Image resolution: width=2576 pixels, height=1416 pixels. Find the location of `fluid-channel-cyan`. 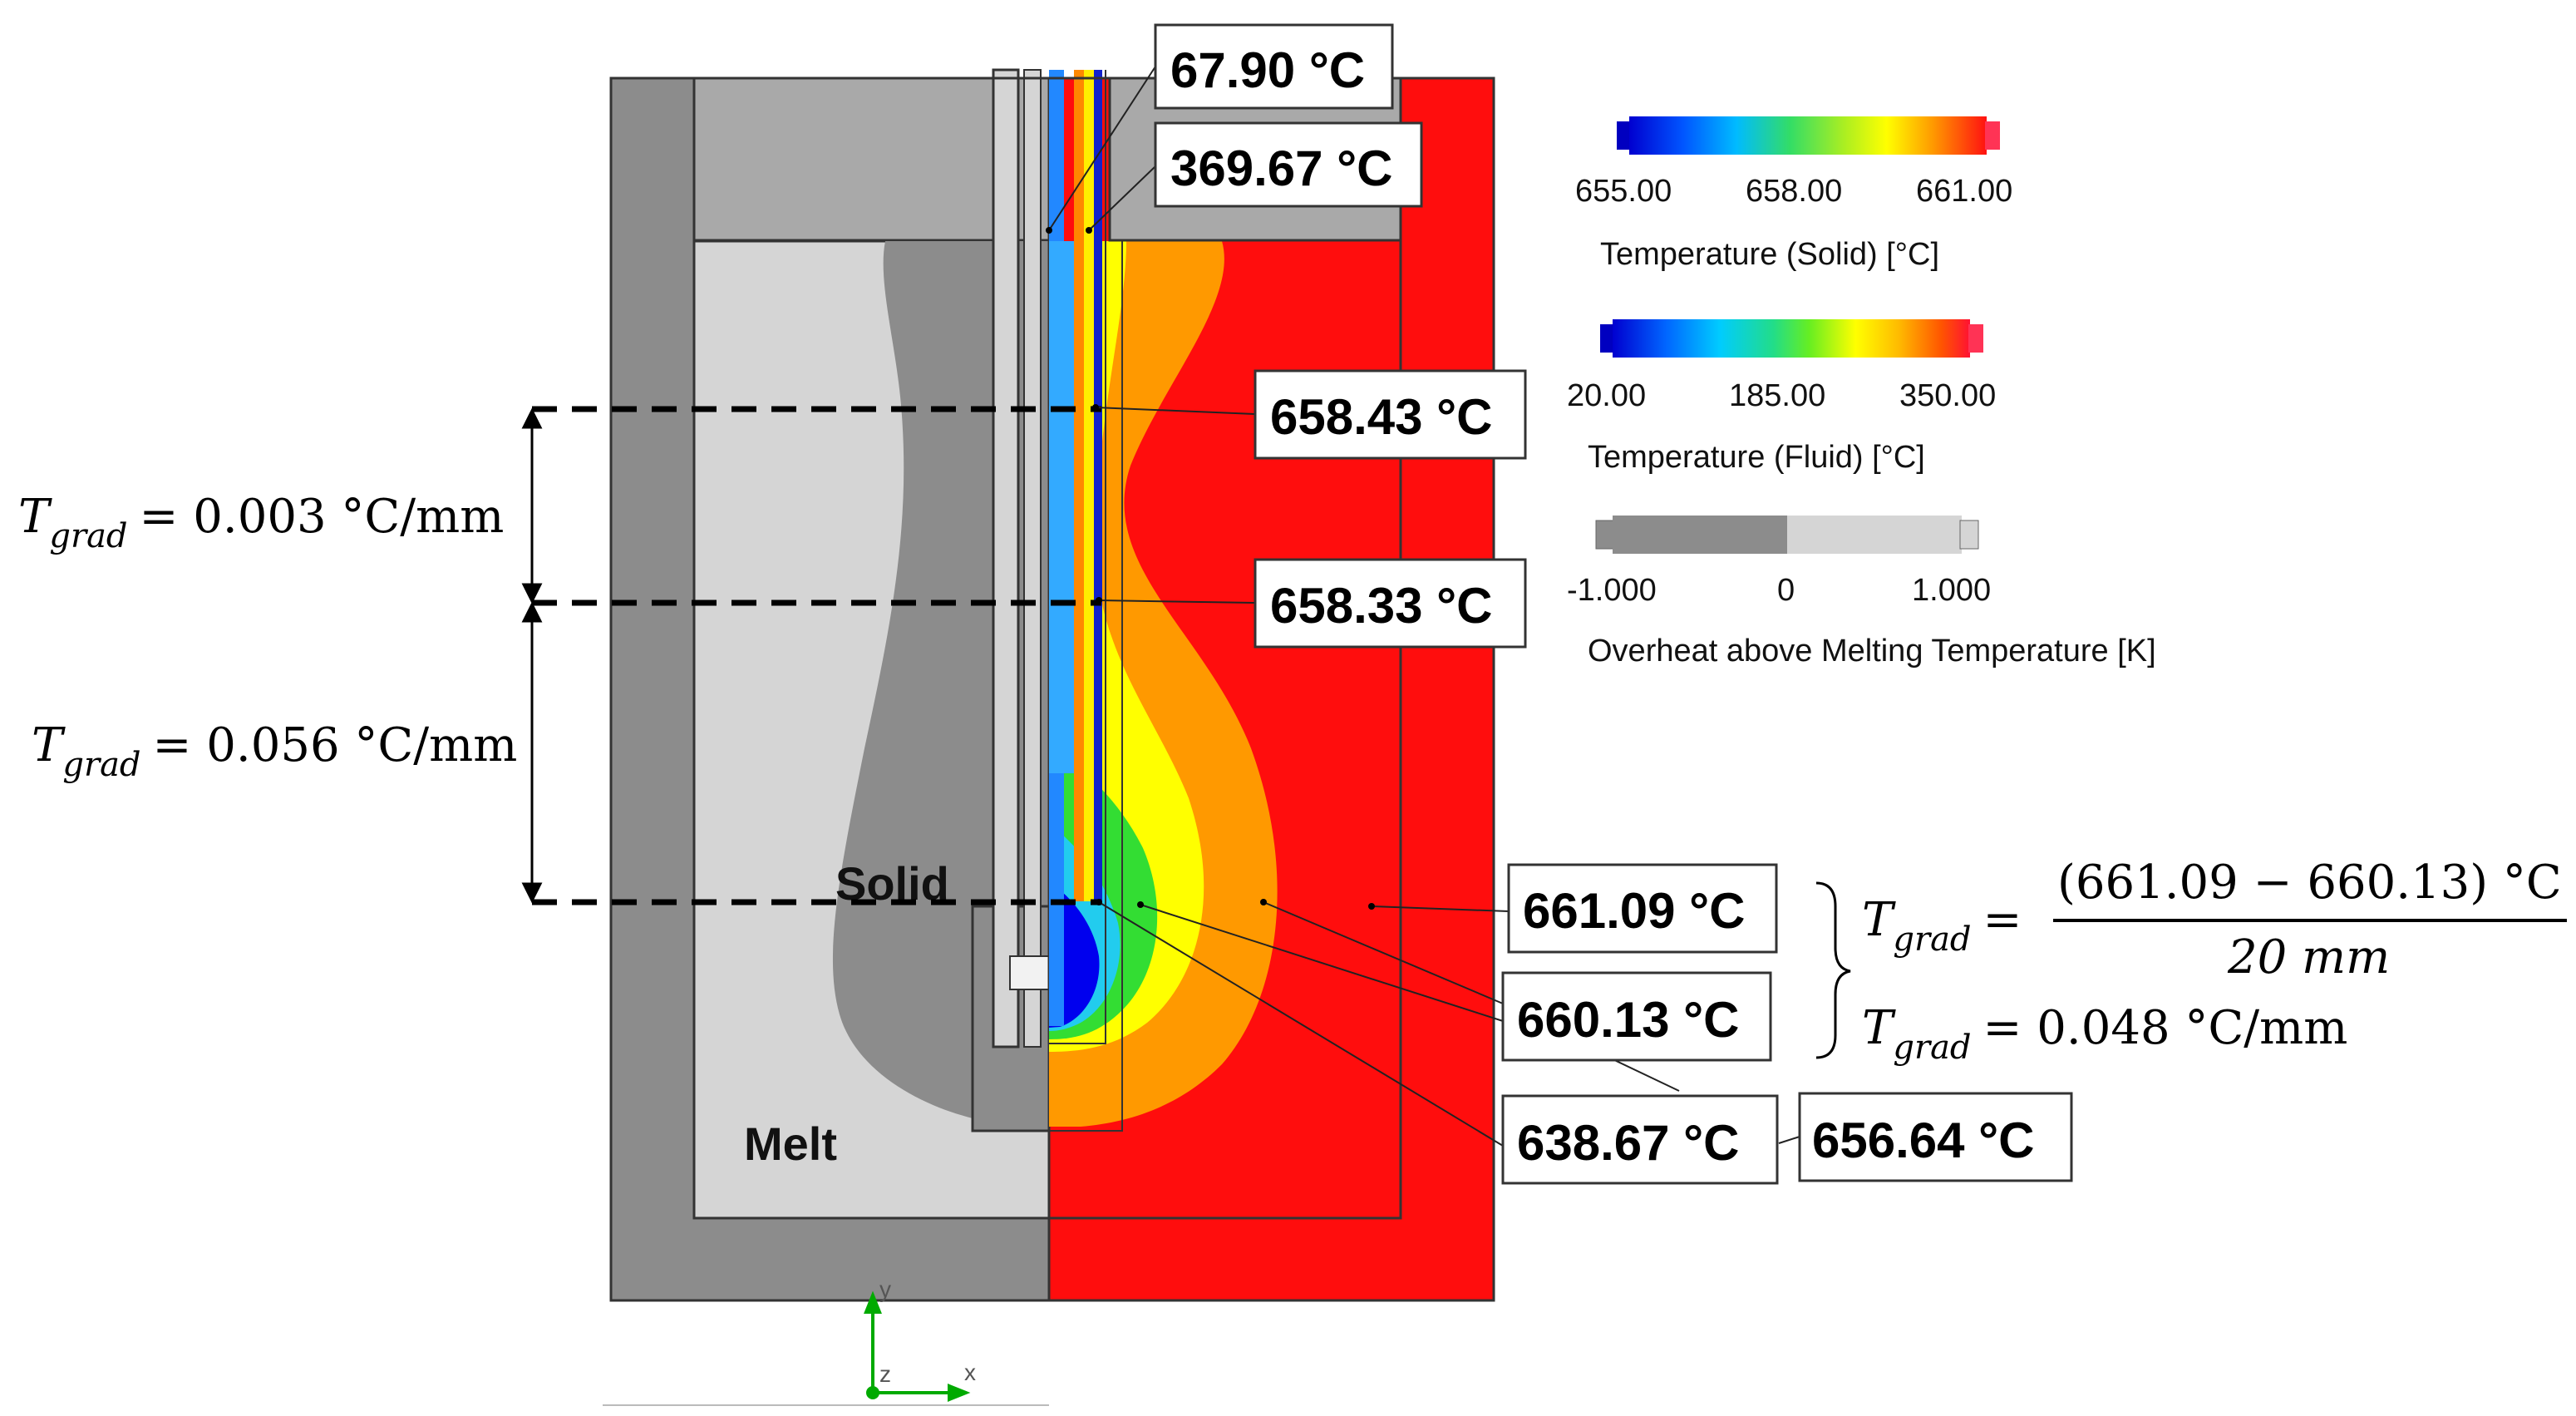

fluid-channel-cyan is located at coordinates (1061, 507).